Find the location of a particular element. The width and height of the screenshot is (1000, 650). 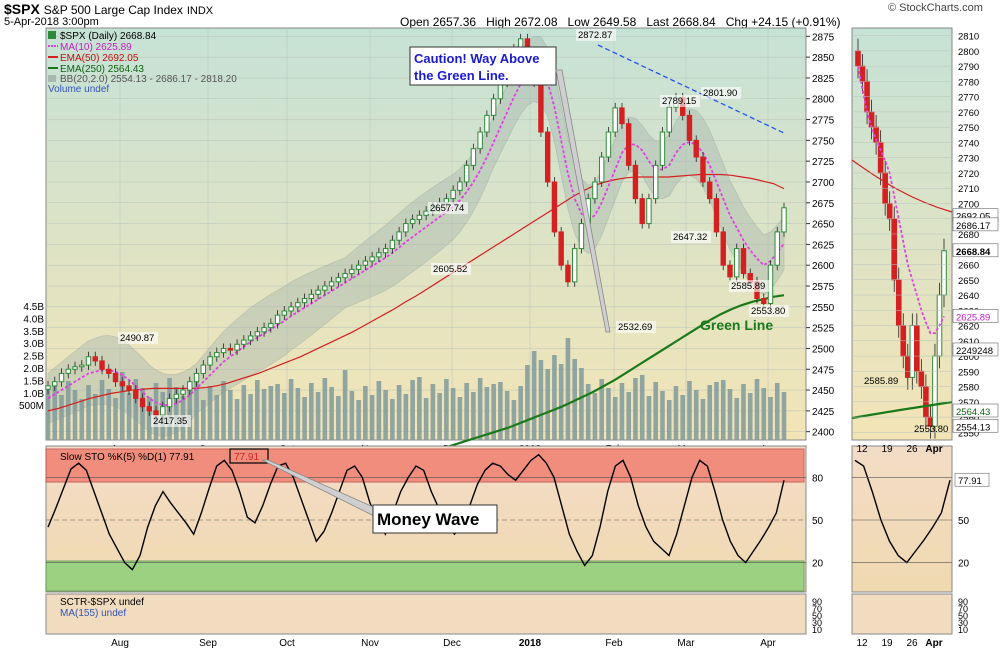

zoom-x-label-bottom: Apr is located at coordinates (933, 643).